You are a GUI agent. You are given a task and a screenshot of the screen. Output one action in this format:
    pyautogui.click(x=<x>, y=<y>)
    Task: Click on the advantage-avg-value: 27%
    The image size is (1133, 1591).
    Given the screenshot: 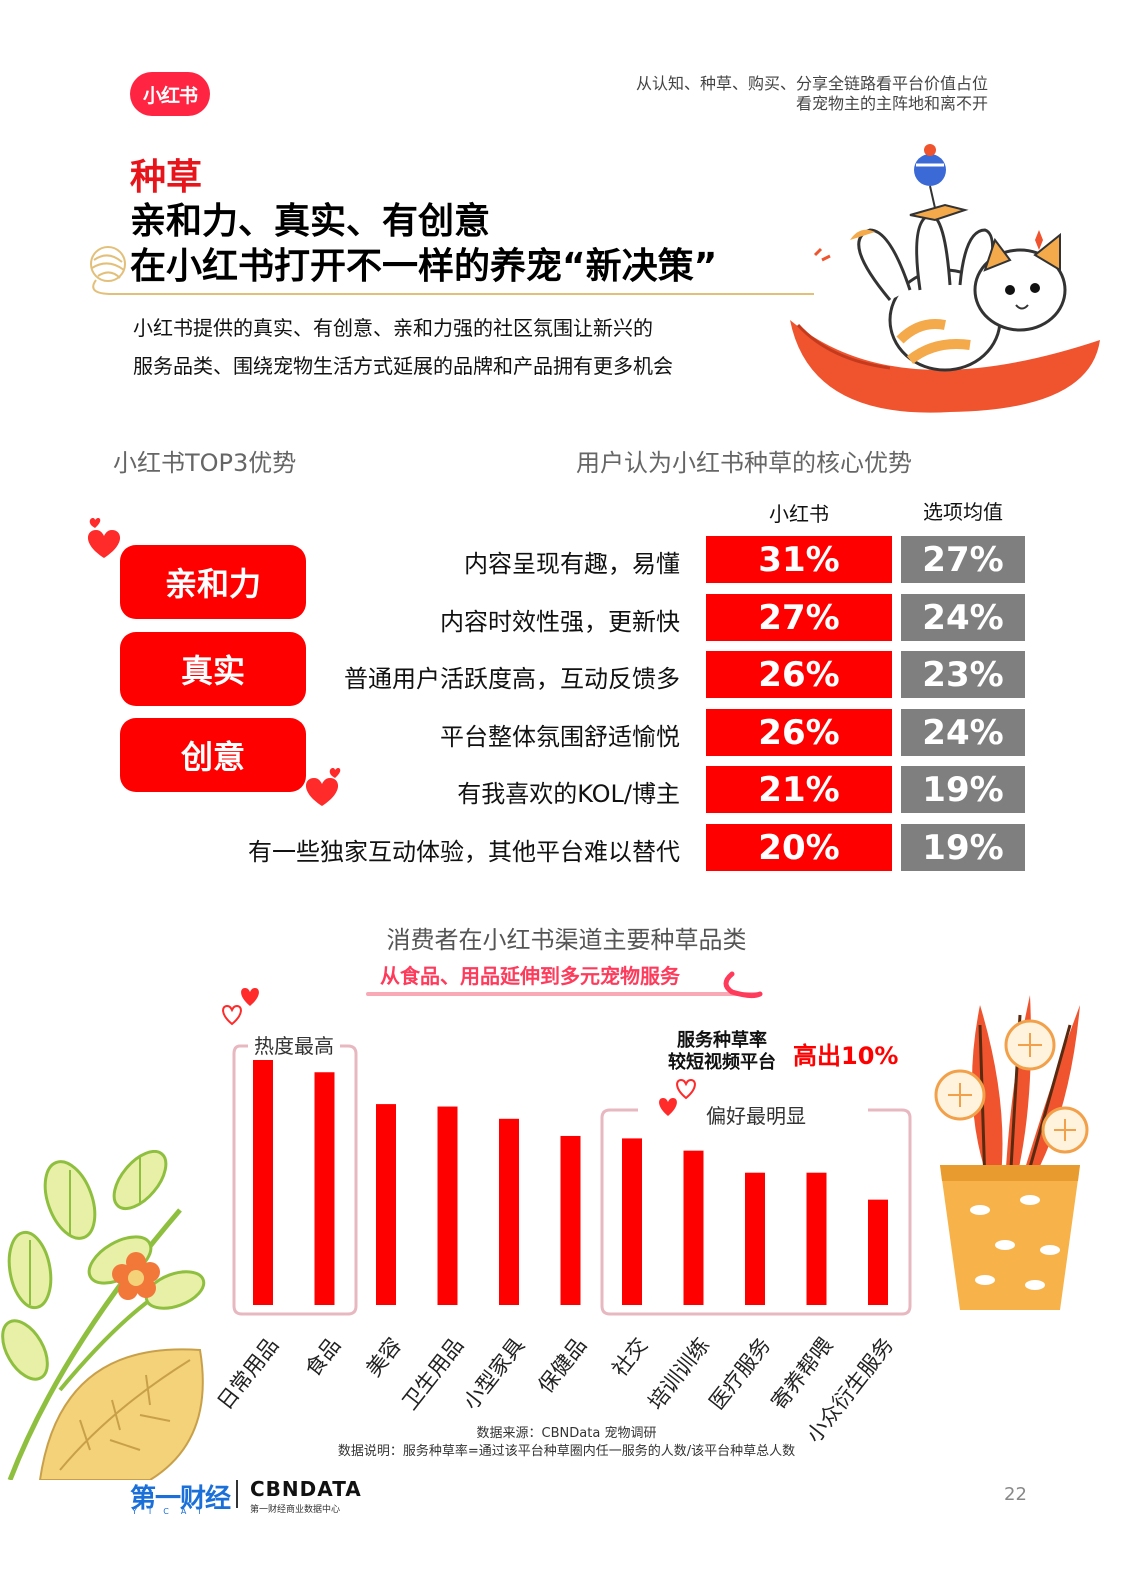 What is the action you would take?
    pyautogui.click(x=963, y=559)
    